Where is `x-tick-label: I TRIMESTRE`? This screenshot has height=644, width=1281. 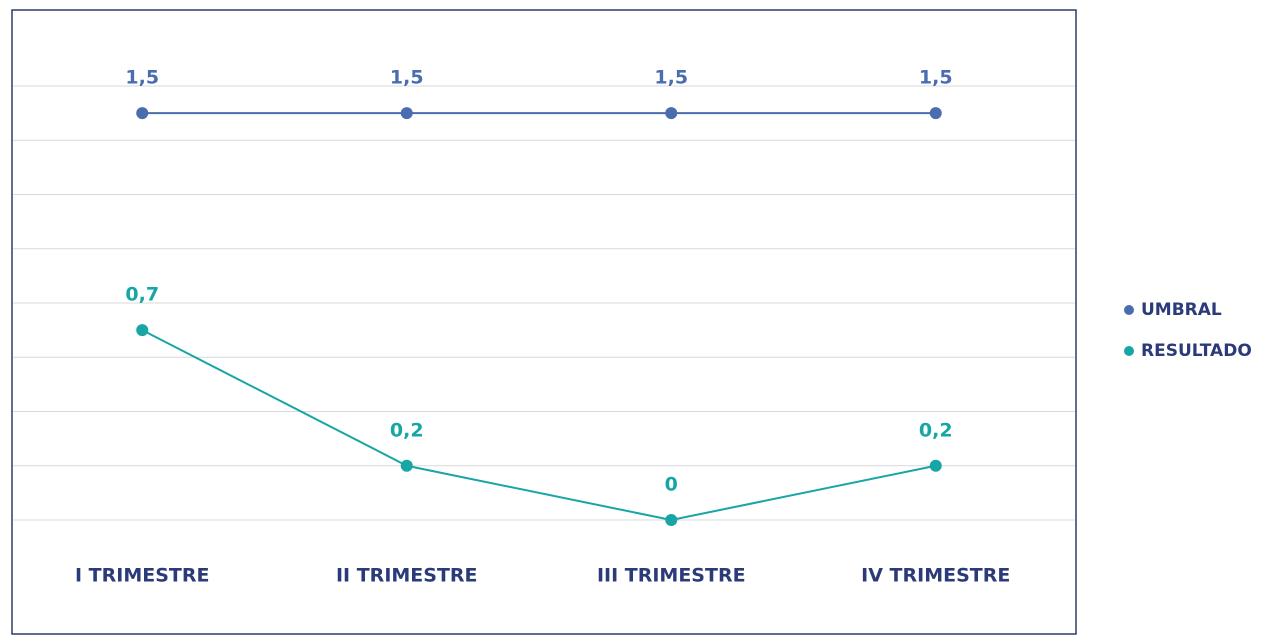 x-tick-label: I TRIMESTRE is located at coordinates (142, 576).